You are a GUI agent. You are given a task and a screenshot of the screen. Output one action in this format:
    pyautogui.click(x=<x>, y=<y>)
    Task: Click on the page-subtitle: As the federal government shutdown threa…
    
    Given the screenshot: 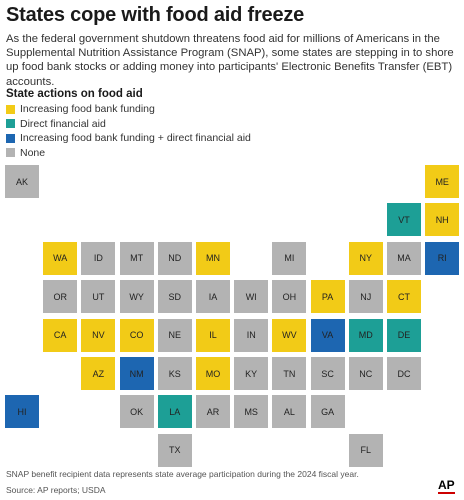 What is the action you would take?
    pyautogui.click(x=230, y=60)
    